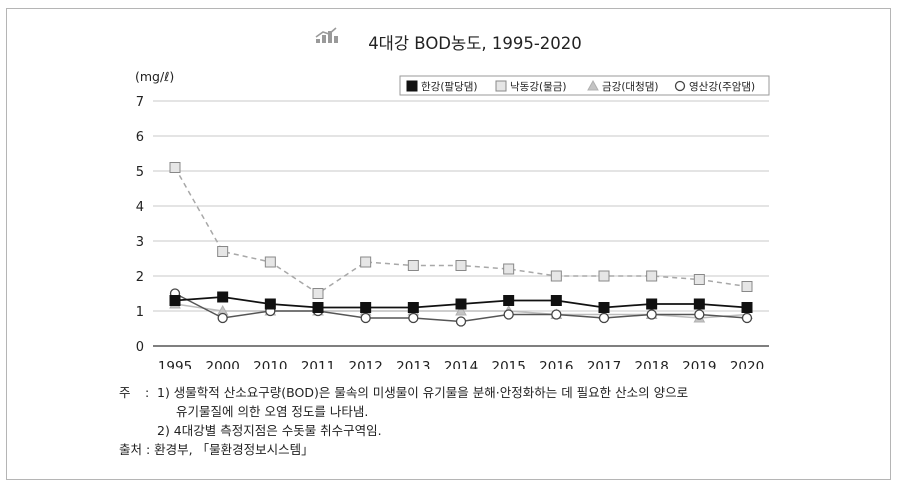 This screenshot has height=490, width=899. I want to click on note-label: 주, so click(125, 392).